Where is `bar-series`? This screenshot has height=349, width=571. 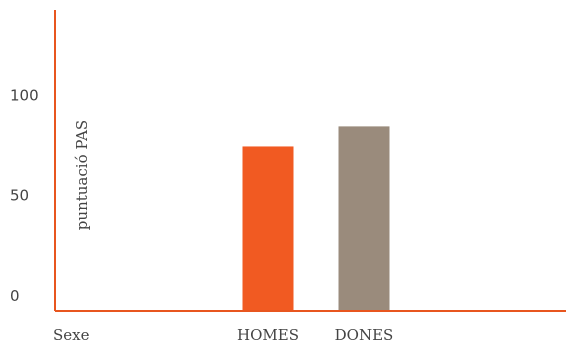 bar-series is located at coordinates (316, 219).